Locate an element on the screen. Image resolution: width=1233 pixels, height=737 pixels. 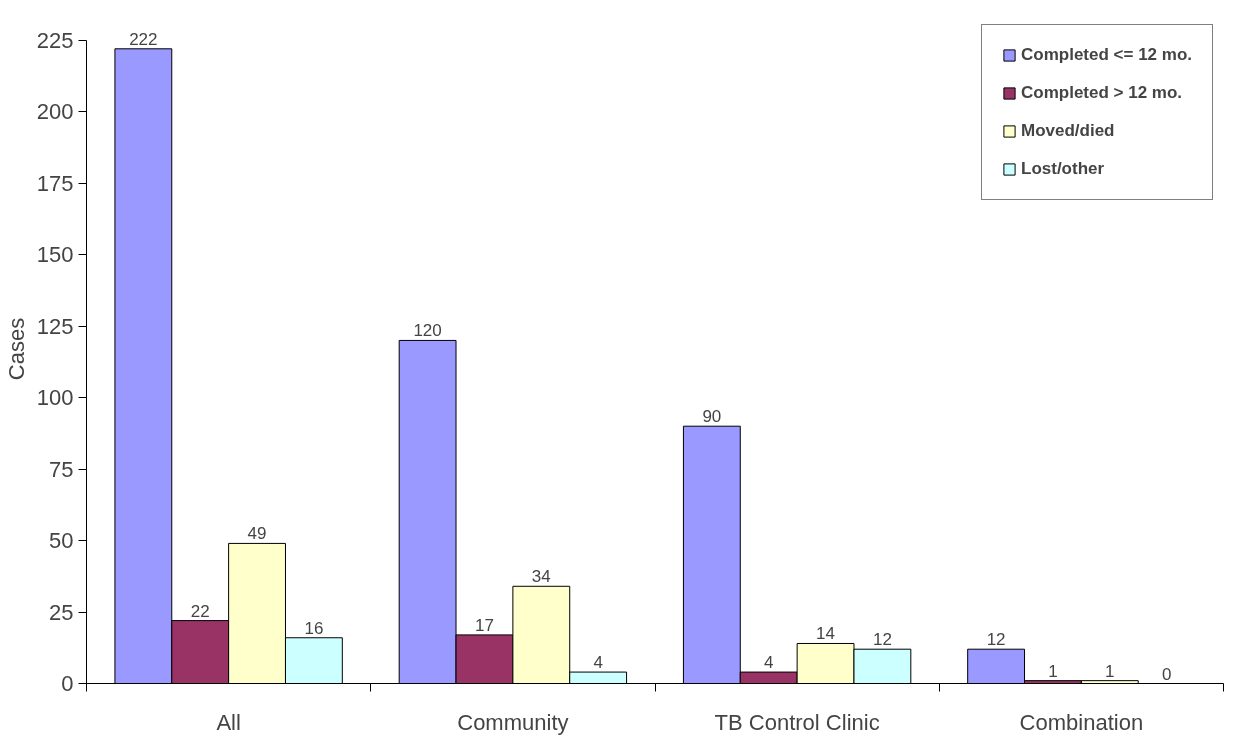
x-tick-label: Combination is located at coordinates (1081, 722).